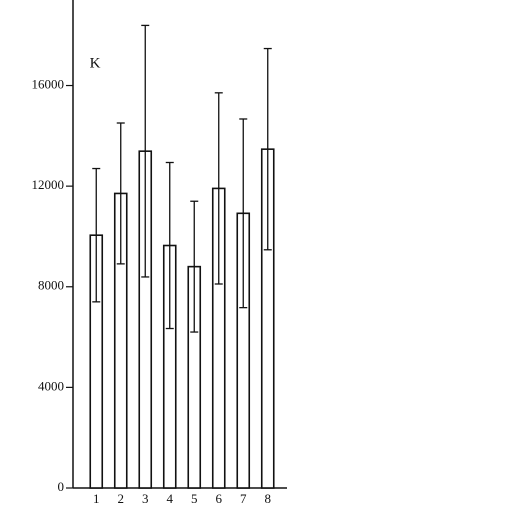 The width and height of the screenshot is (512, 517). Describe the element at coordinates (268, 498) in the screenshot. I see `x-tick-label: 8` at that location.